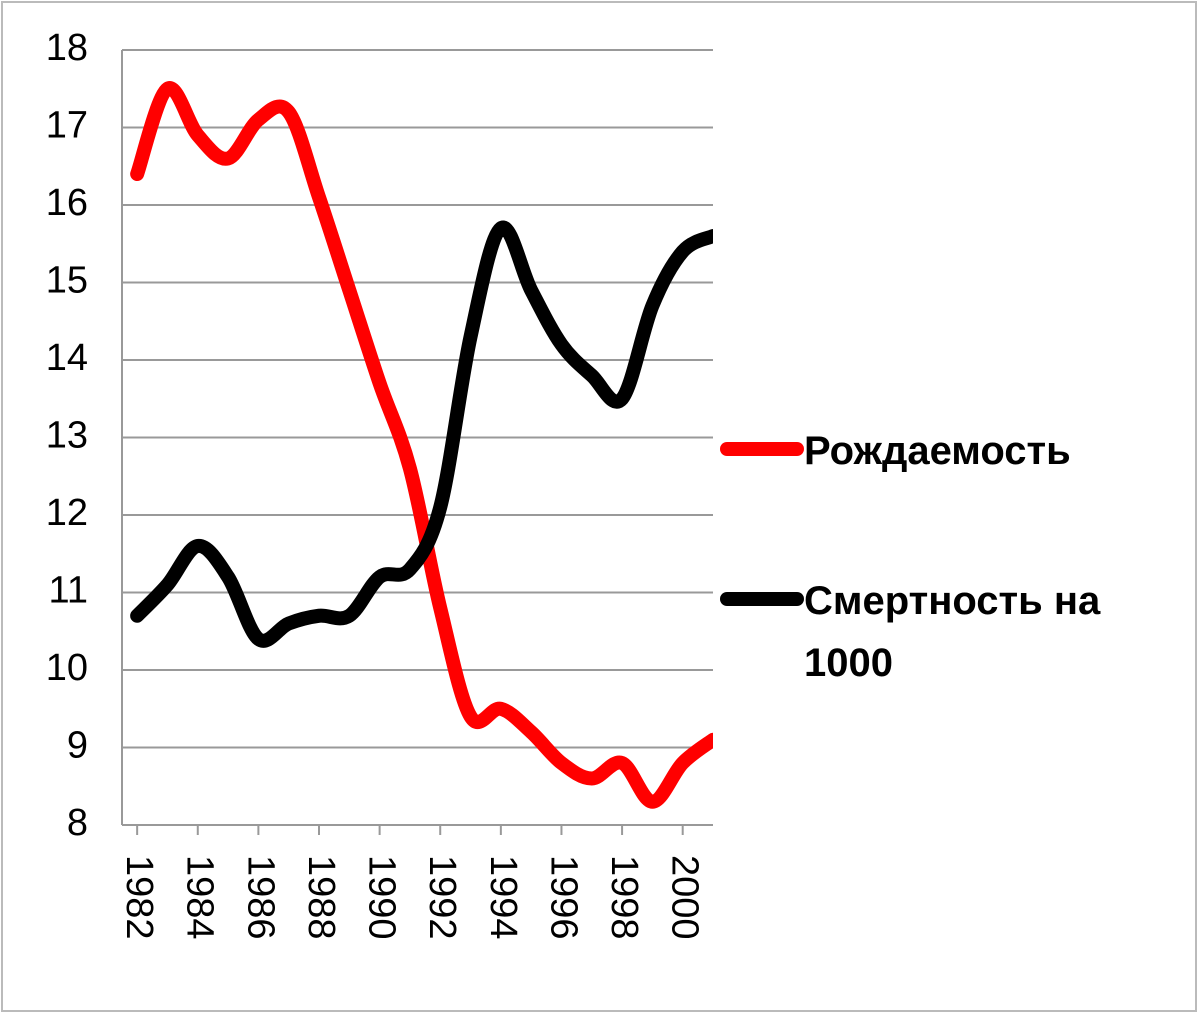 This screenshot has height=1015, width=1200. I want to click on y-tick-label: 17, so click(67, 126).